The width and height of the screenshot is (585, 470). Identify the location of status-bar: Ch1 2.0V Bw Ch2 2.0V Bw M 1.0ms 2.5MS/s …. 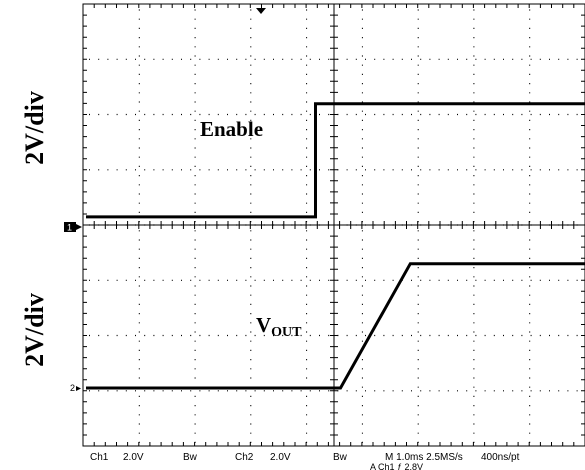
(305, 461).